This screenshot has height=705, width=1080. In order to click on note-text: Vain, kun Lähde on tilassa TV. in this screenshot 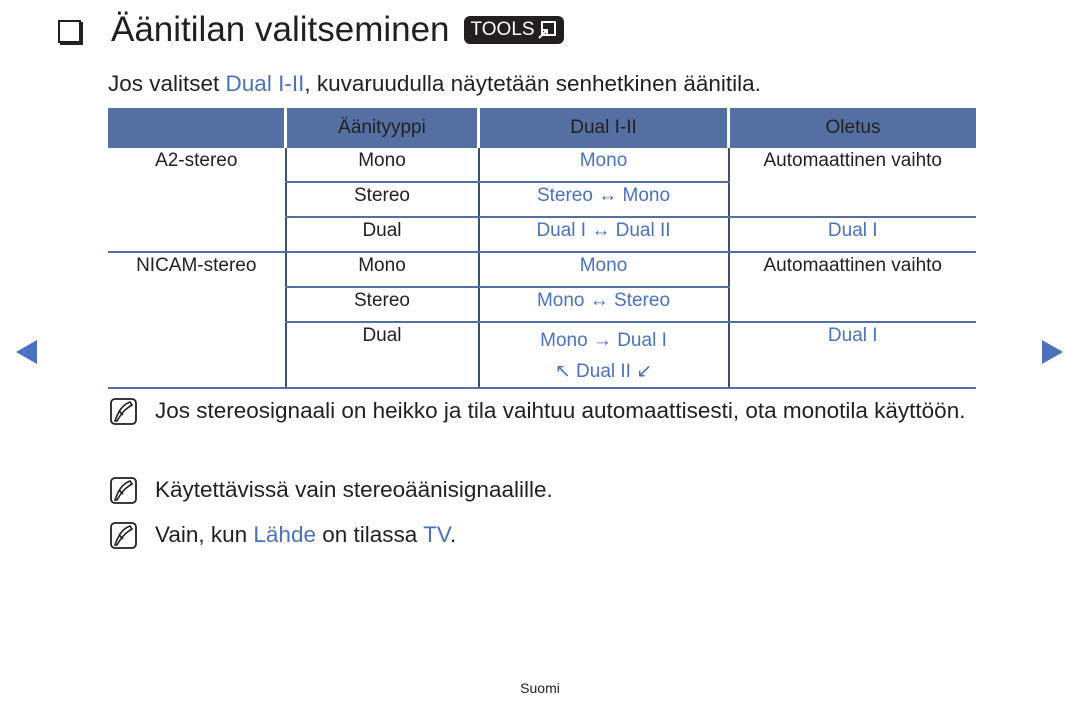, I will do `click(306, 534)`.